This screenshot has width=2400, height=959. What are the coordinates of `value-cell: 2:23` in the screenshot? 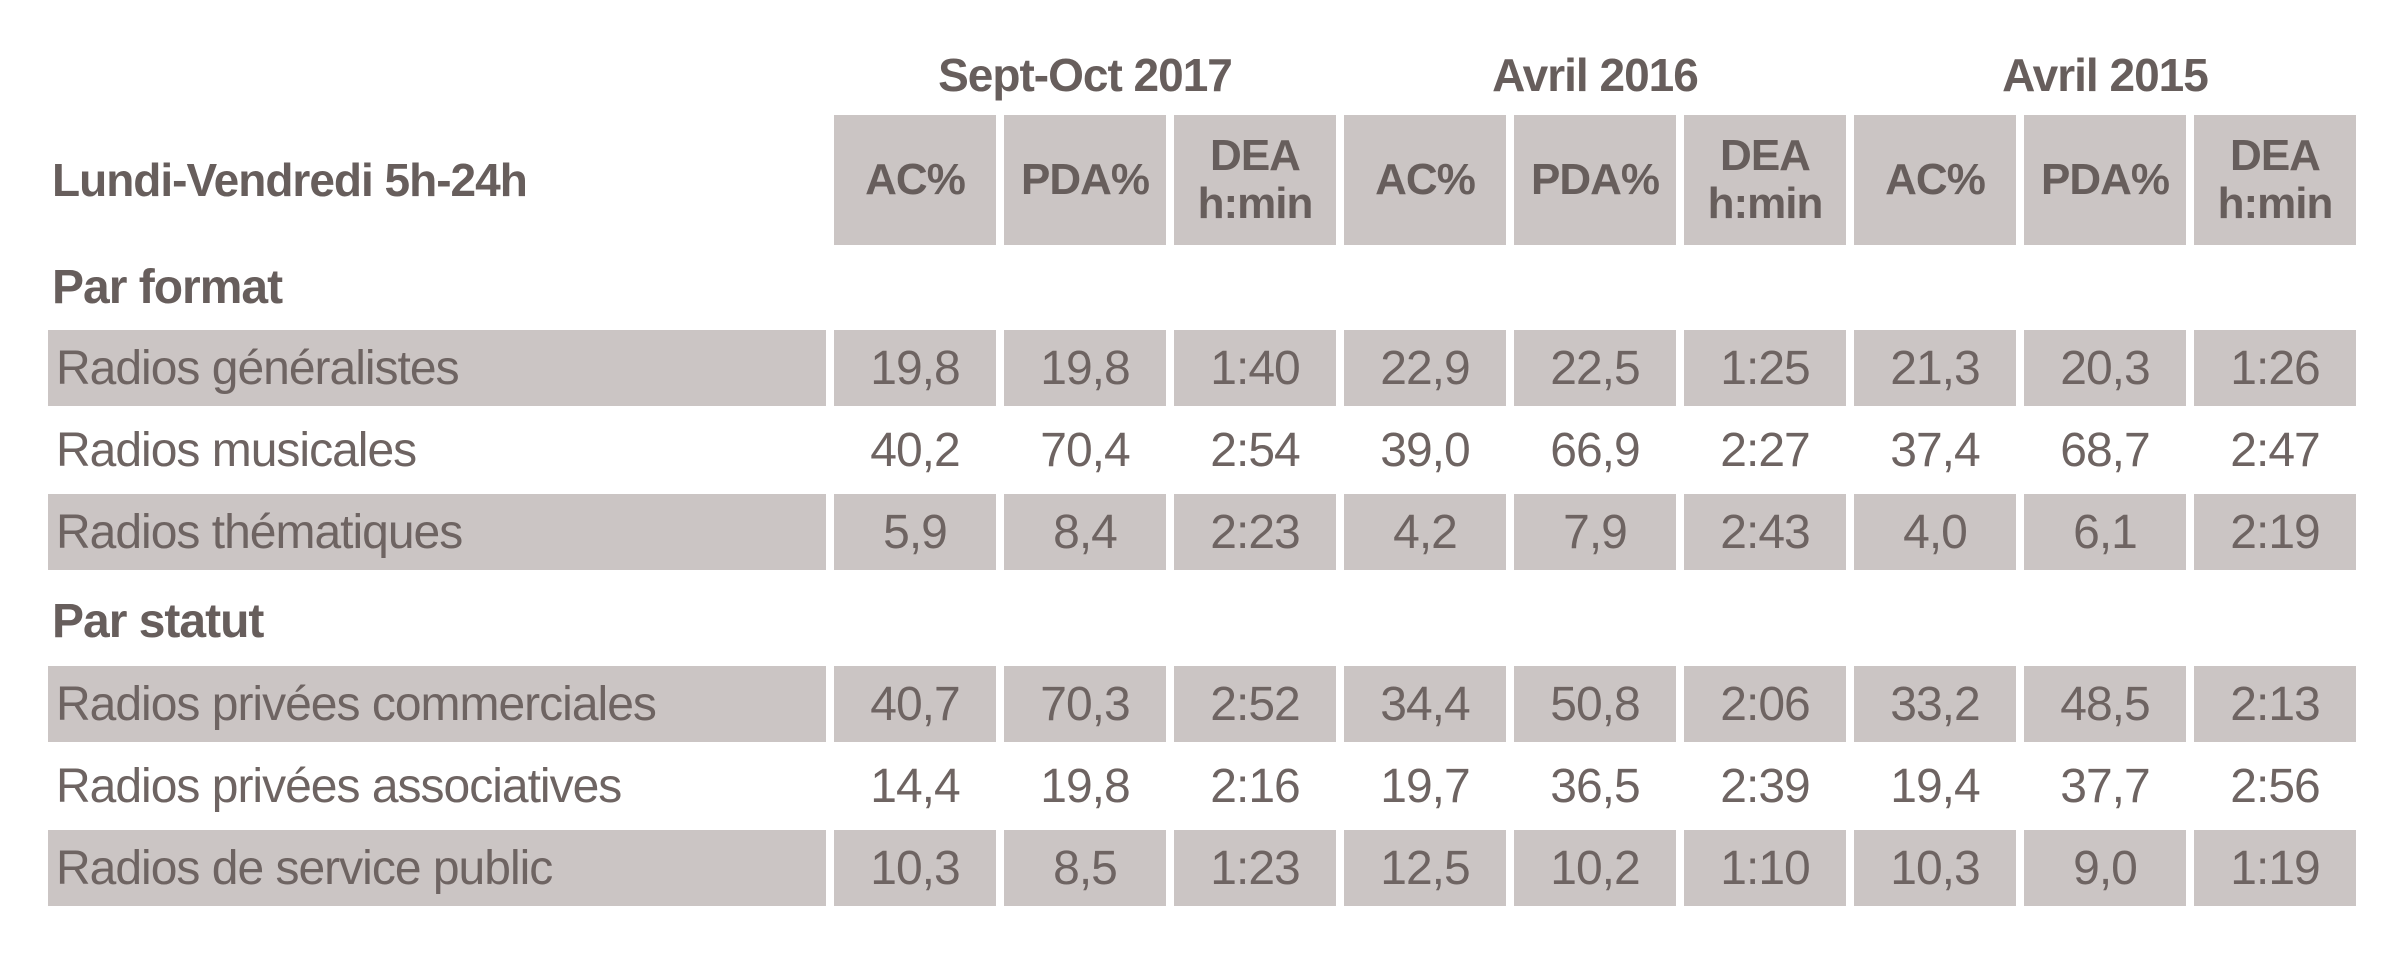 It's located at (1255, 532).